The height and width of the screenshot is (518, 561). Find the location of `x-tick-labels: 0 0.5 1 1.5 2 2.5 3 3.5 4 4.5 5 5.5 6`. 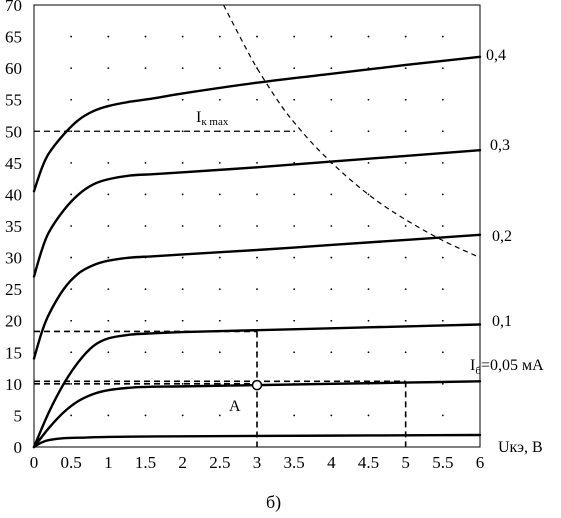

x-tick-labels: 0 0.5 1 1.5 2 2.5 3 3.5 4 4.5 5 5.5 6 is located at coordinates (257, 462).